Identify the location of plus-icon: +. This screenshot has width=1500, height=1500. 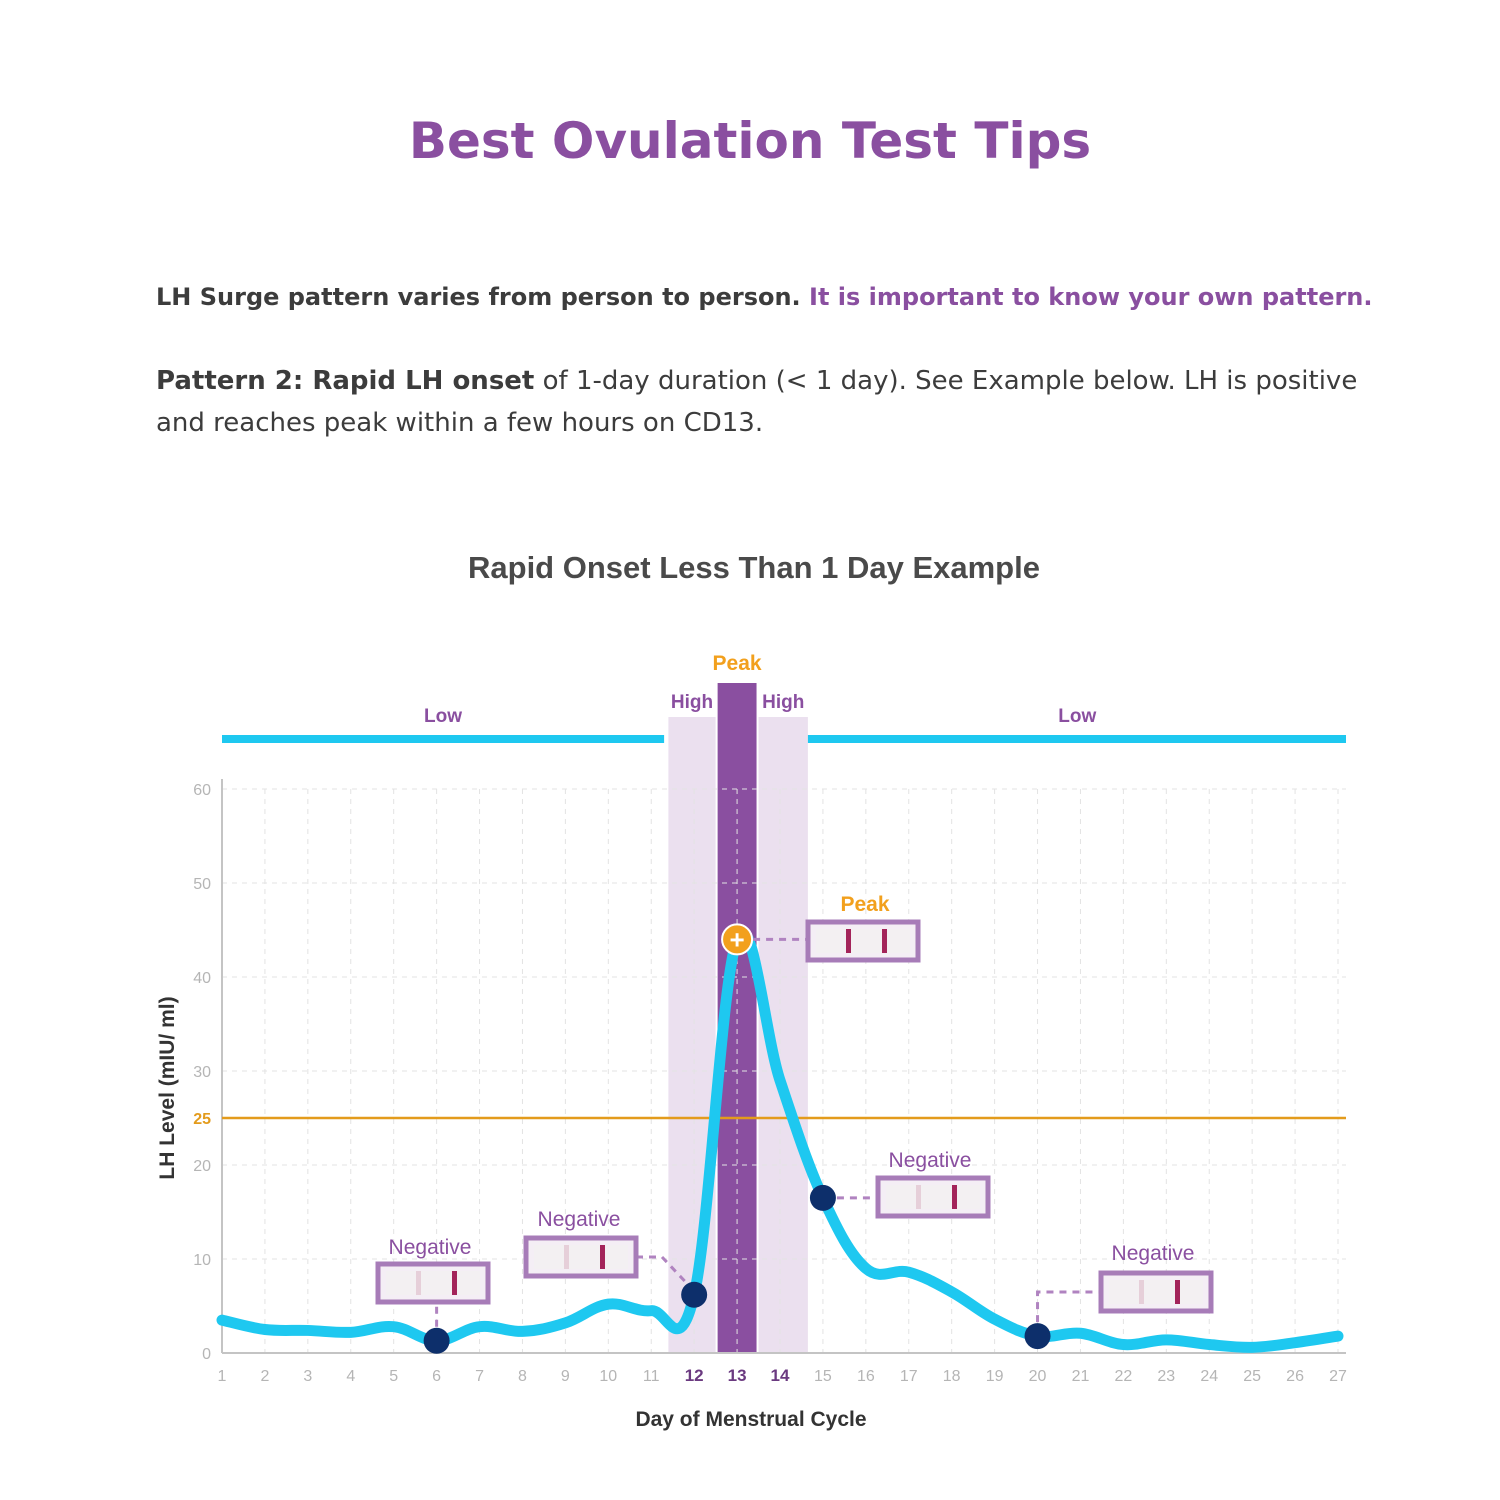
(736, 939).